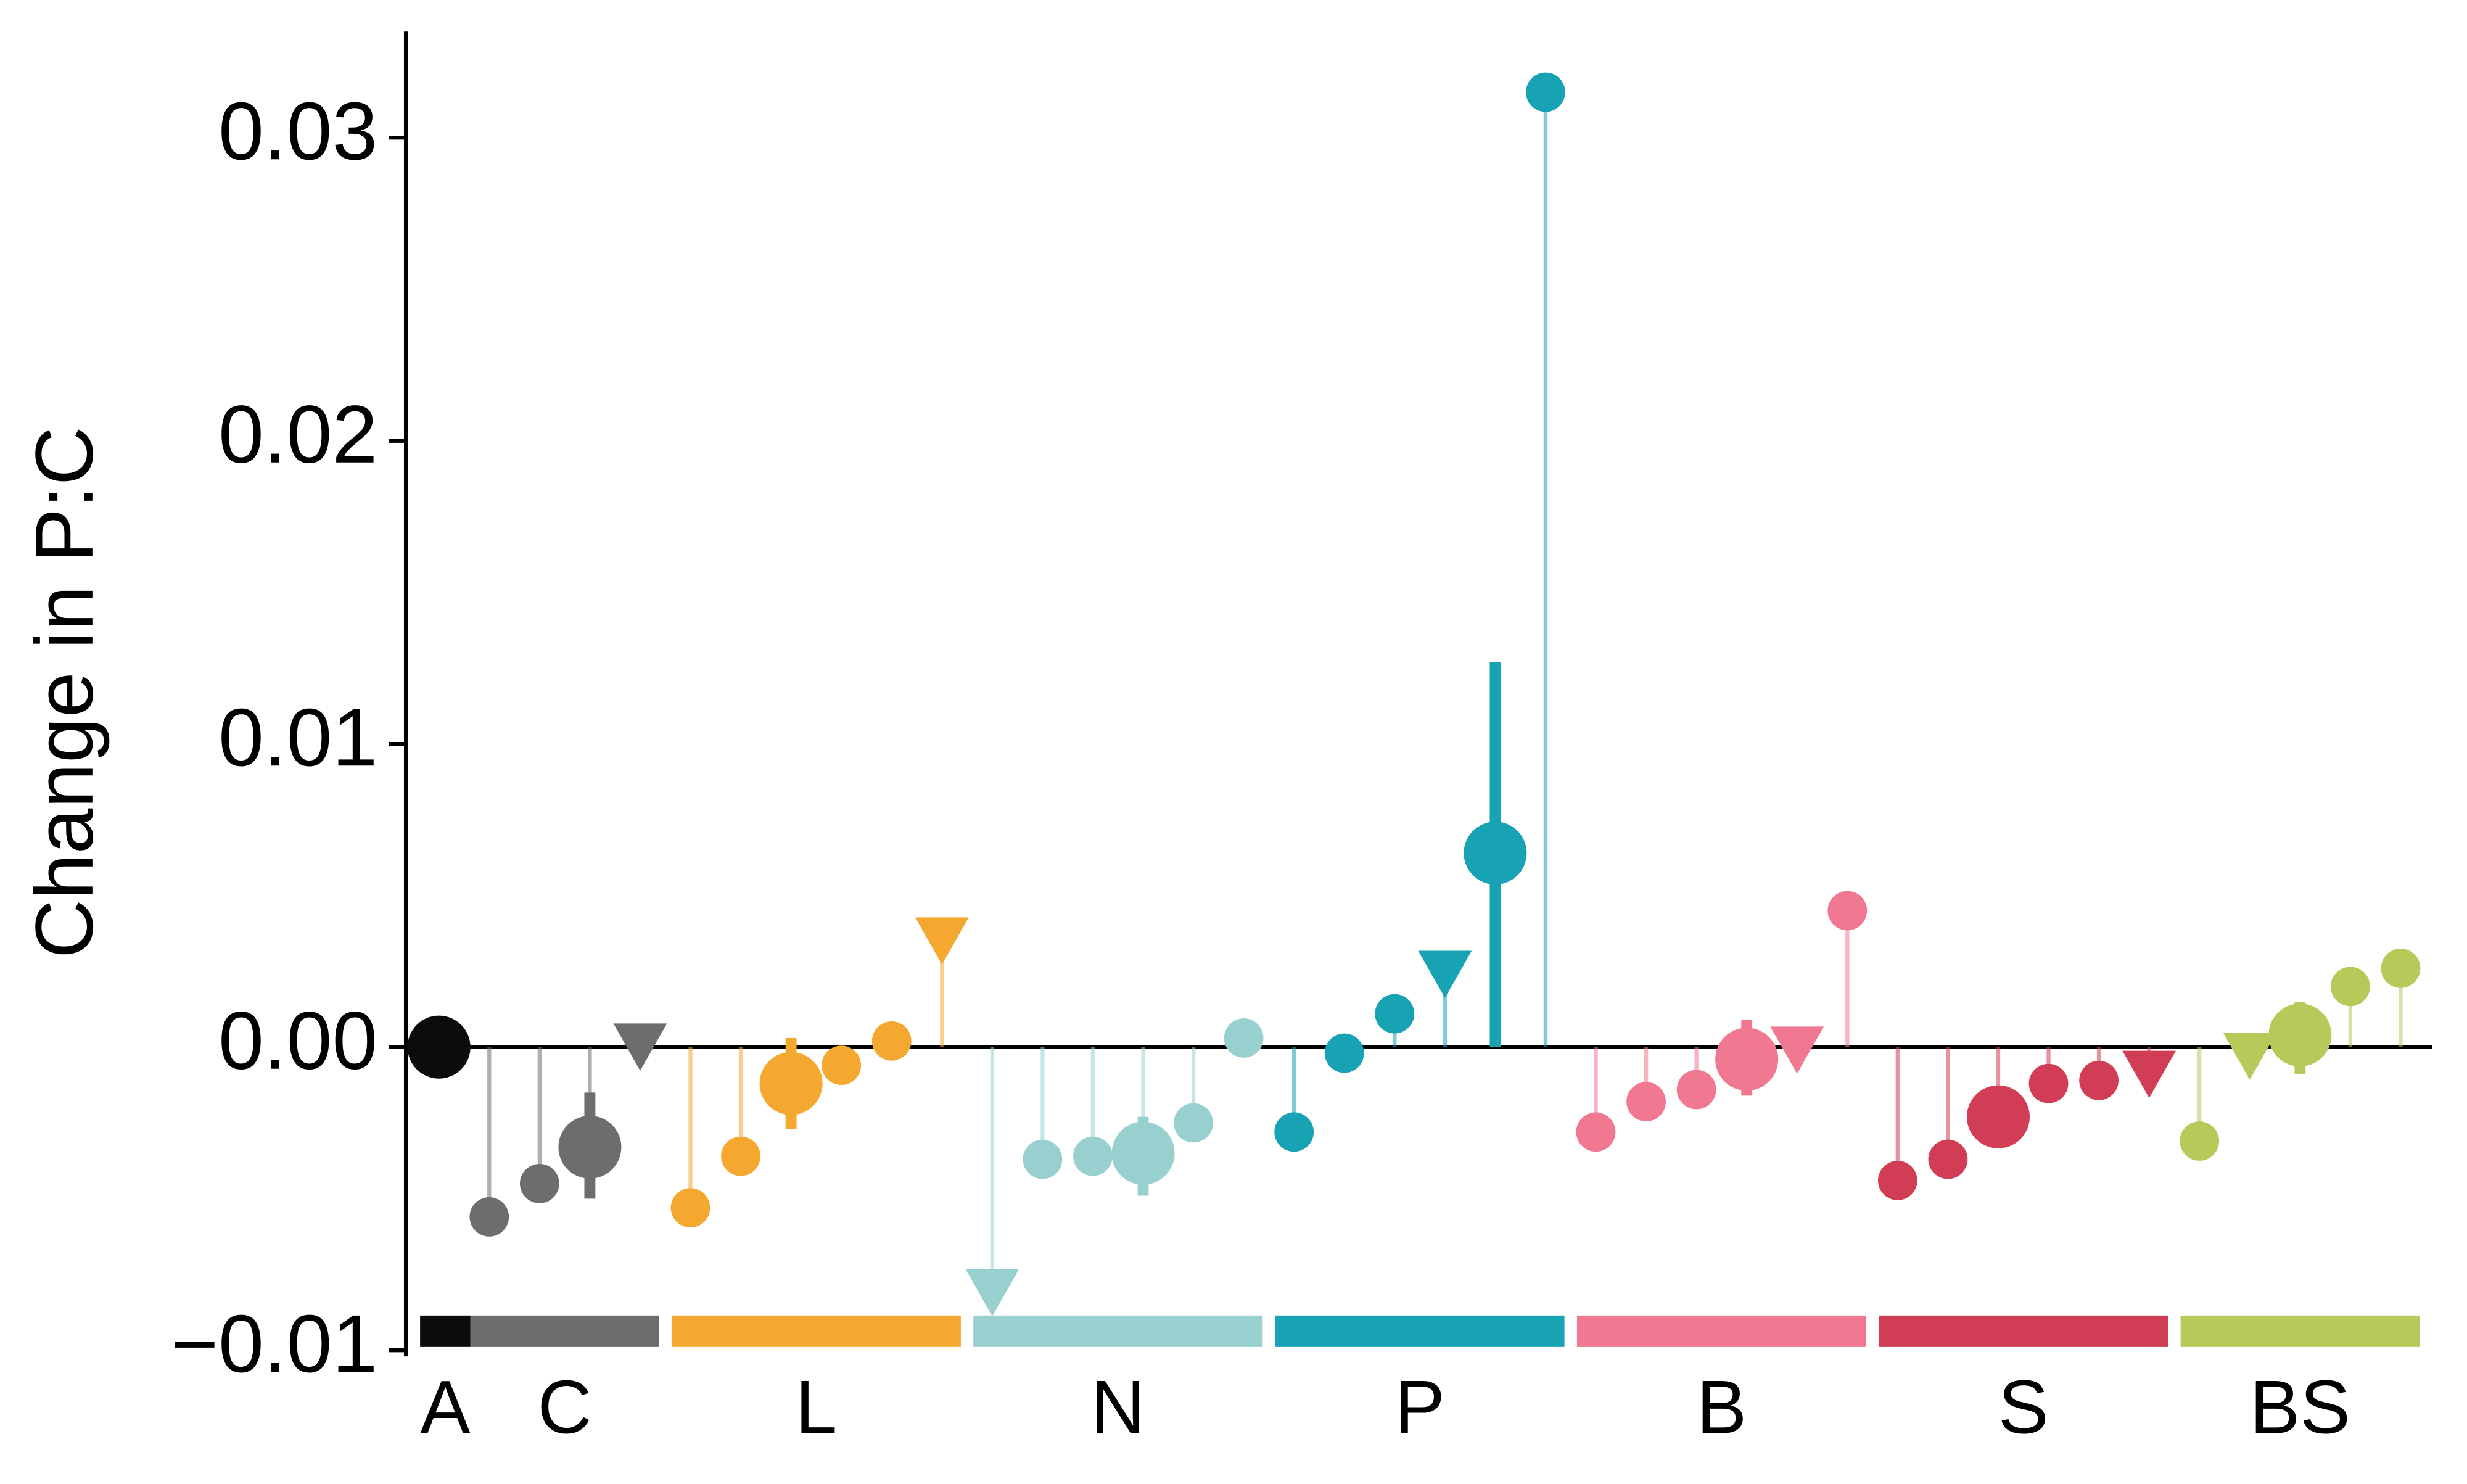 The height and width of the screenshot is (1484, 2467). Describe the element at coordinates (2300, 1406) in the screenshot. I see `group-label: BS` at that location.